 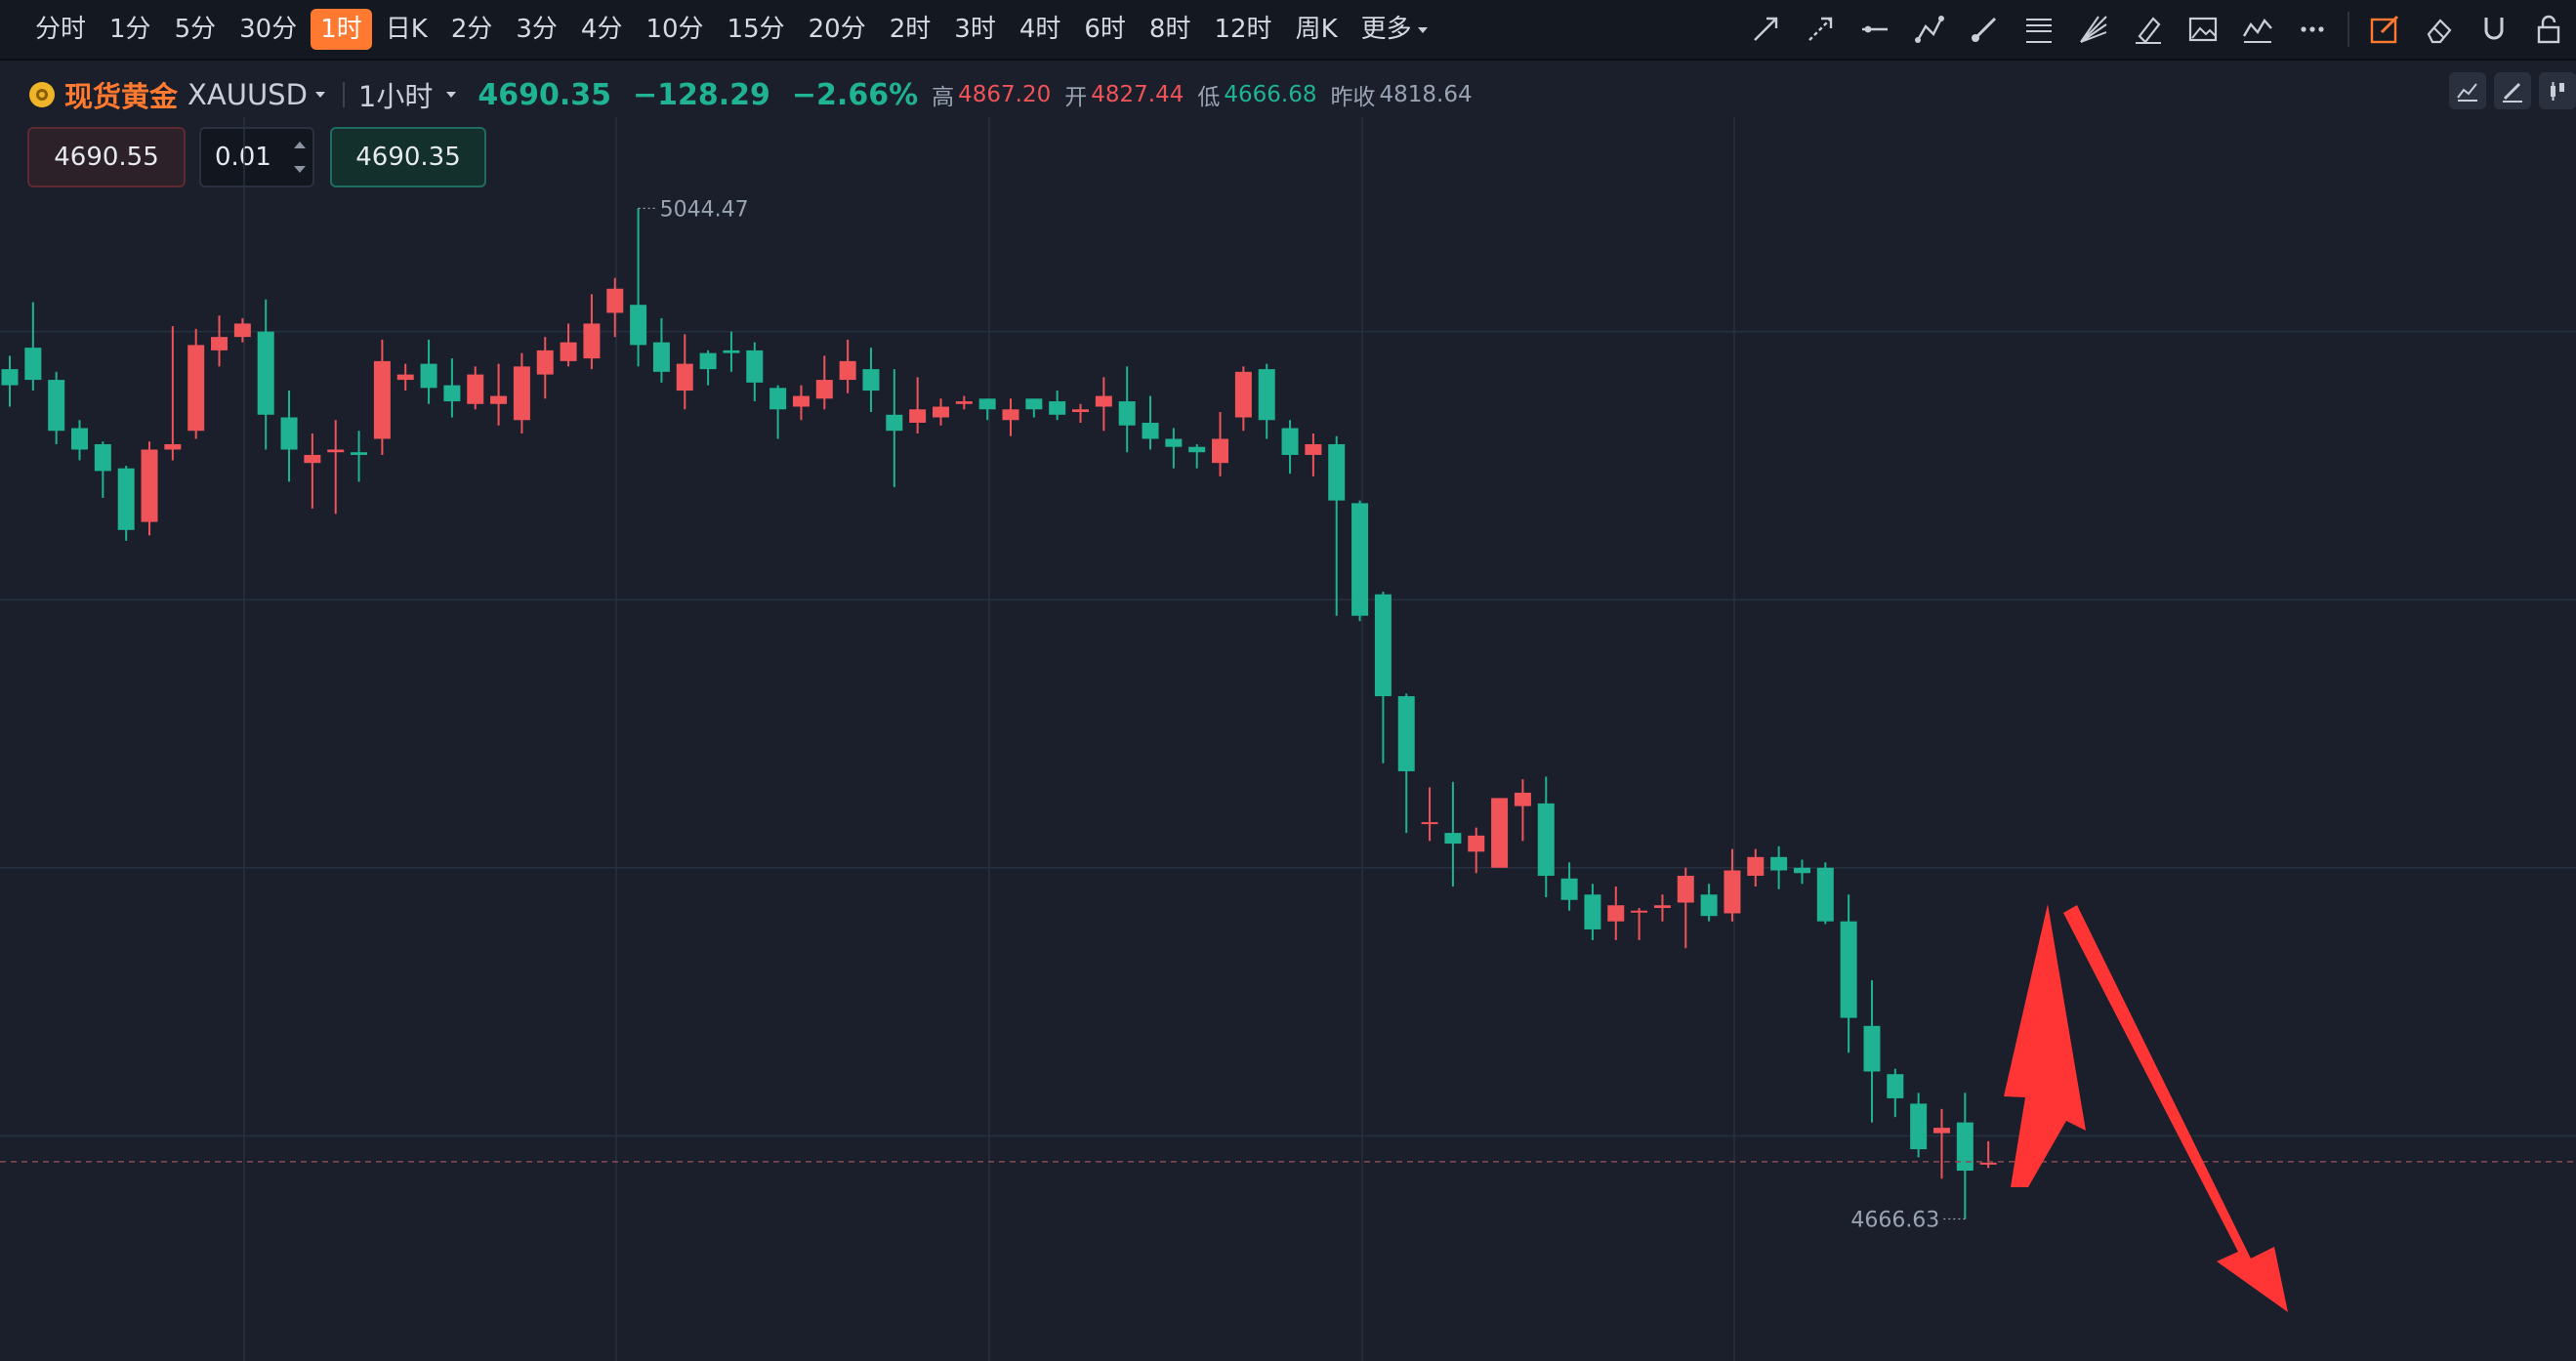 What do you see at coordinates (300, 145) in the screenshot?
I see `chevron-up-icon` at bounding box center [300, 145].